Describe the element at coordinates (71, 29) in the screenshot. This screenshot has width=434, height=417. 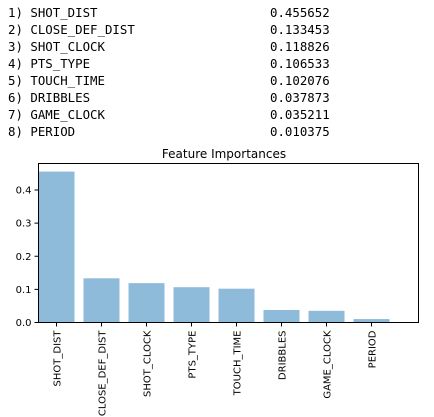
I see `ranking-feature-name: 2) CLOSE_DEF_DIST` at that location.